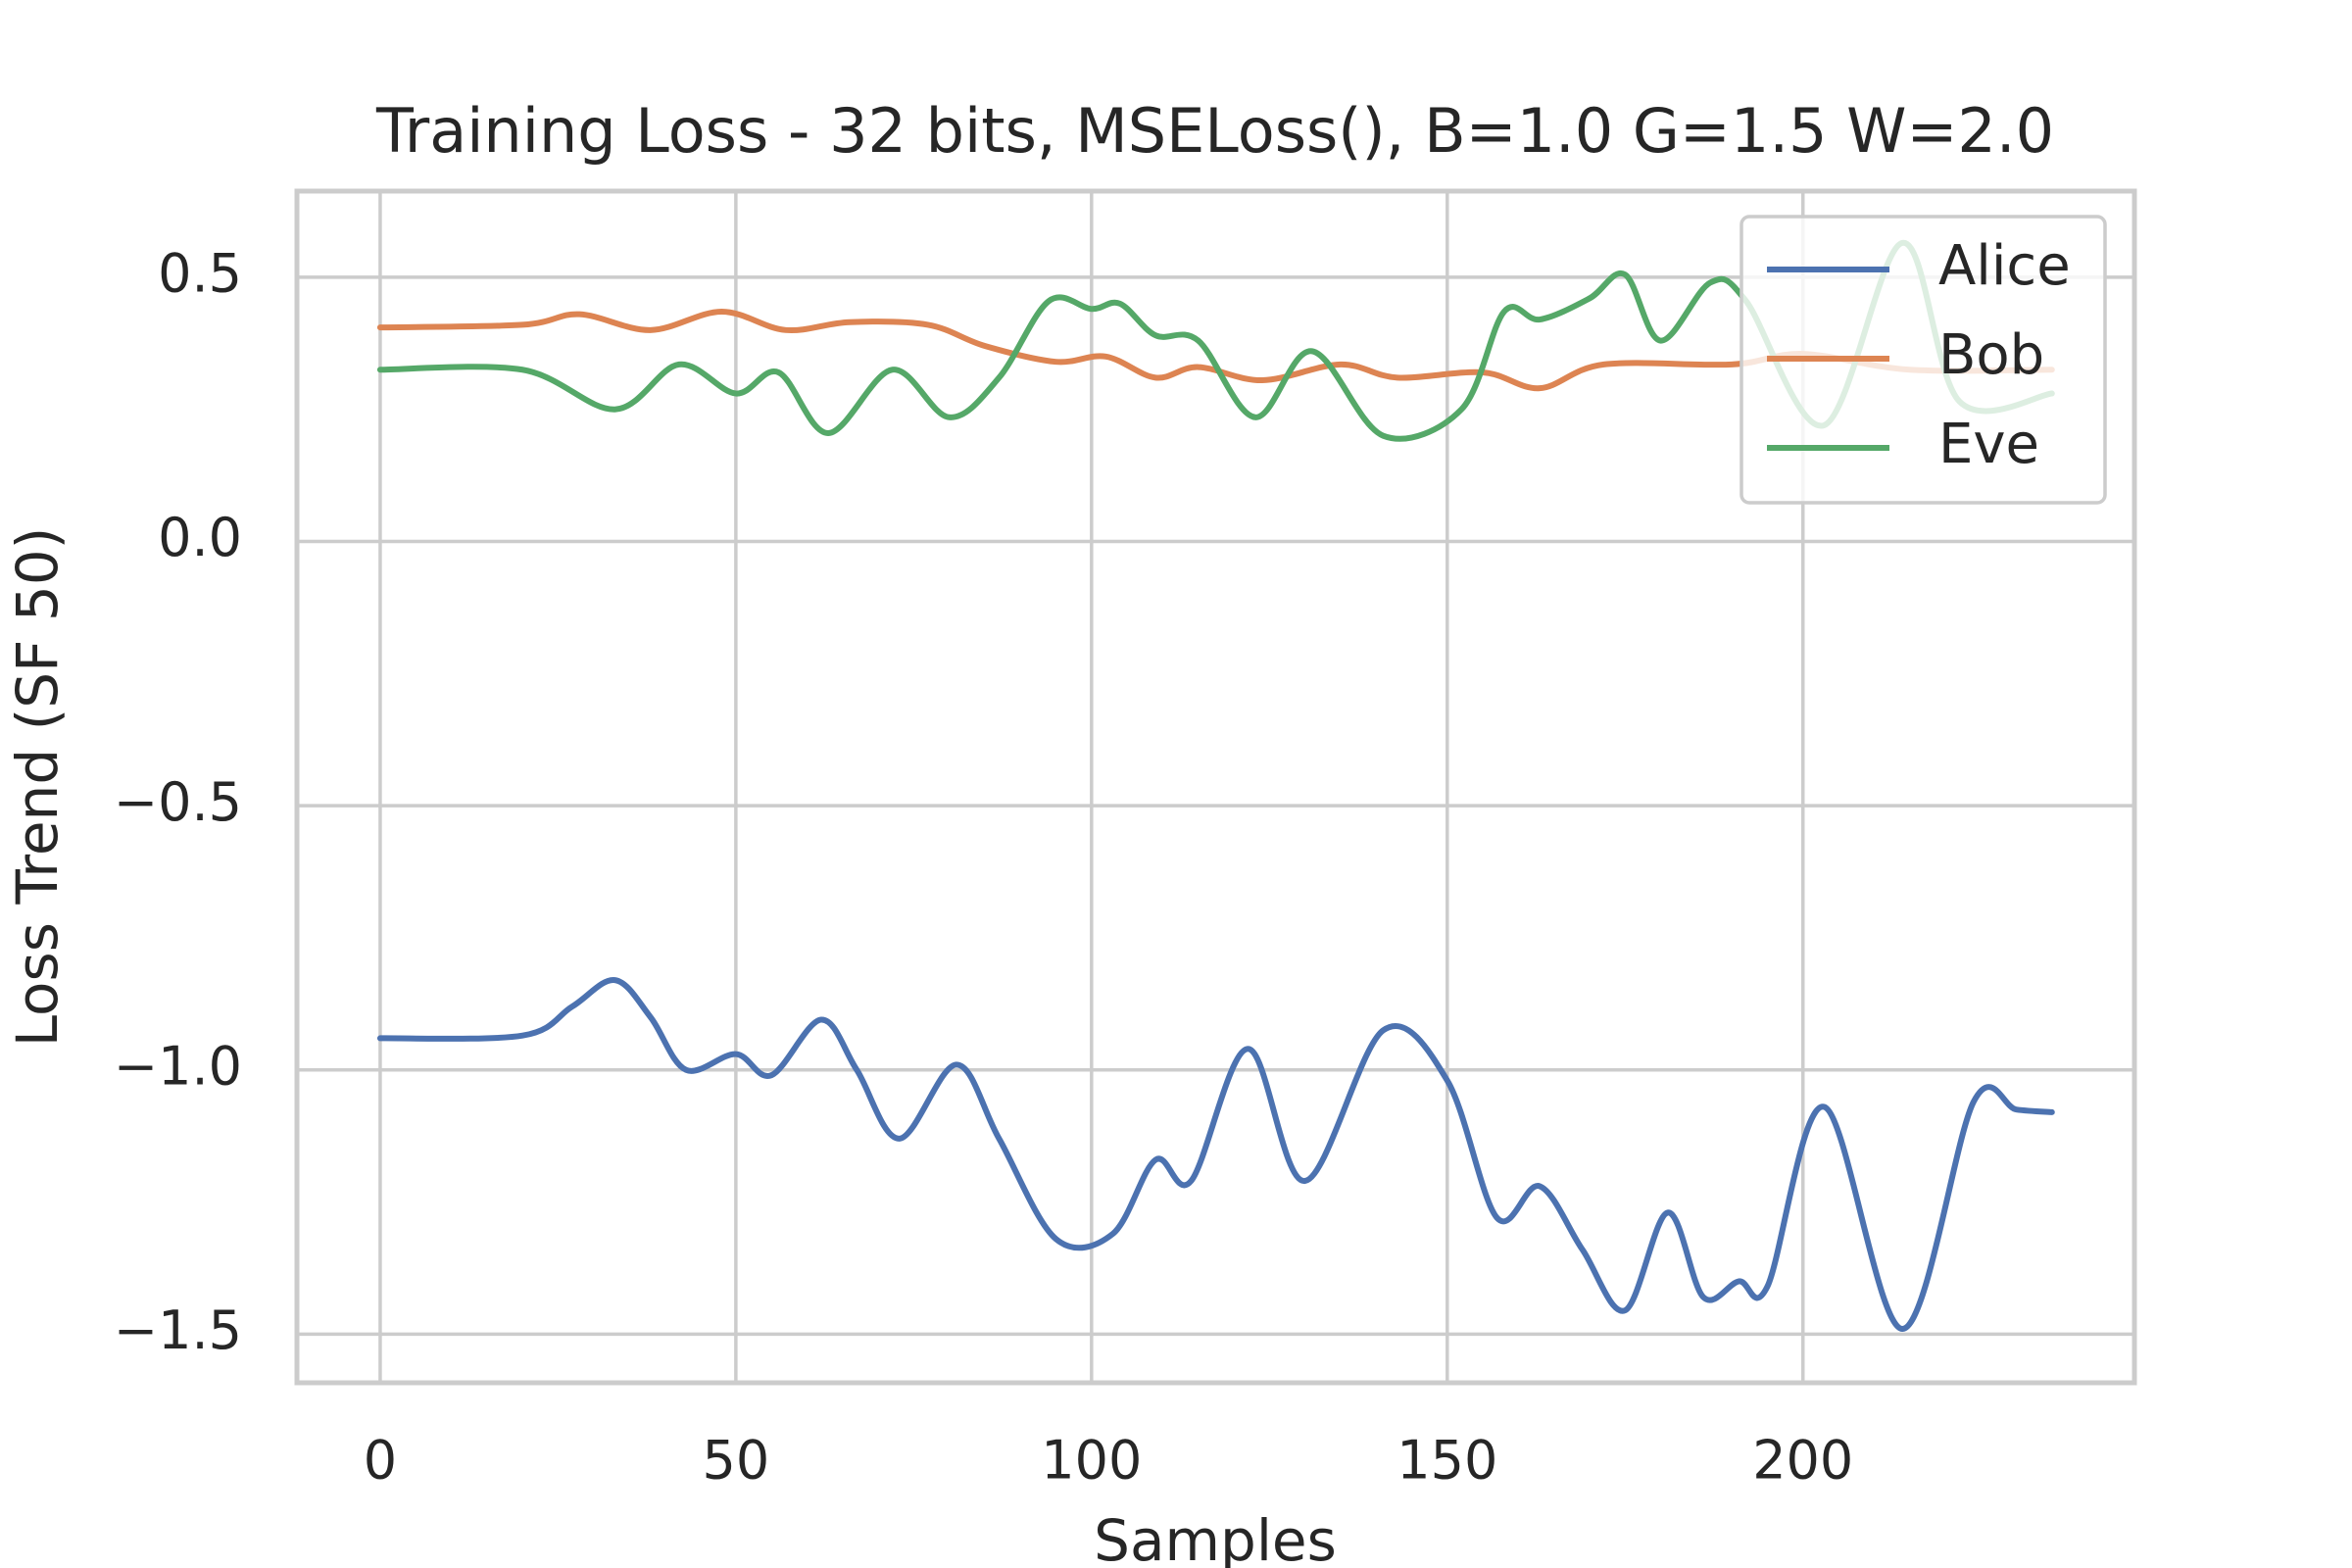 The height and width of the screenshot is (1568, 2352). Describe the element at coordinates (2004, 266) in the screenshot. I see `legend-label: Alice` at that location.